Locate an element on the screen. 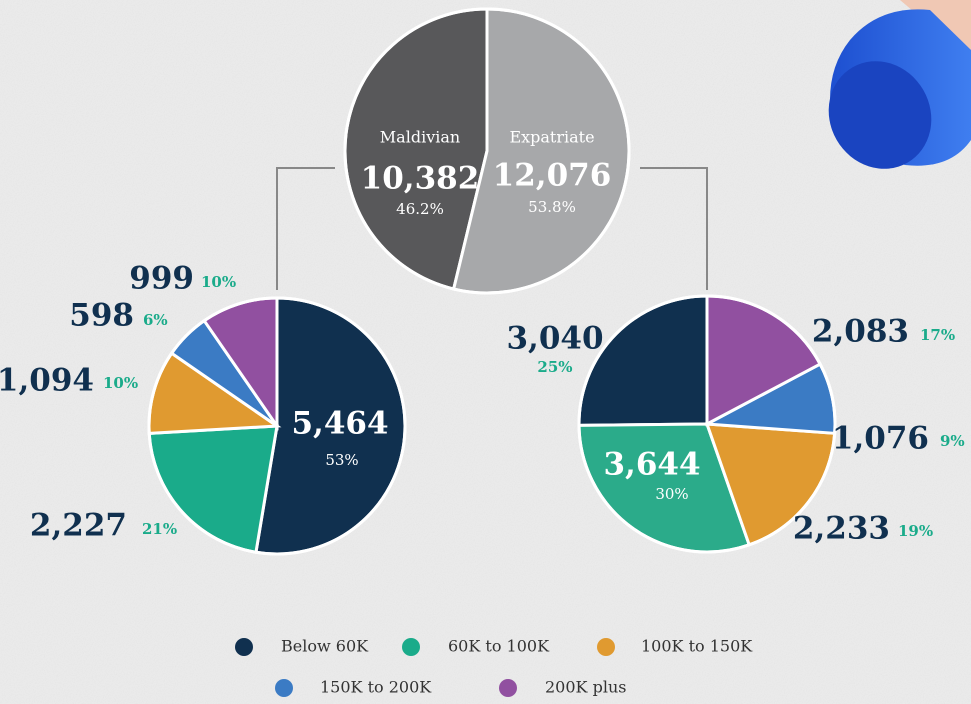  percent-label: 30% is located at coordinates (671, 494).